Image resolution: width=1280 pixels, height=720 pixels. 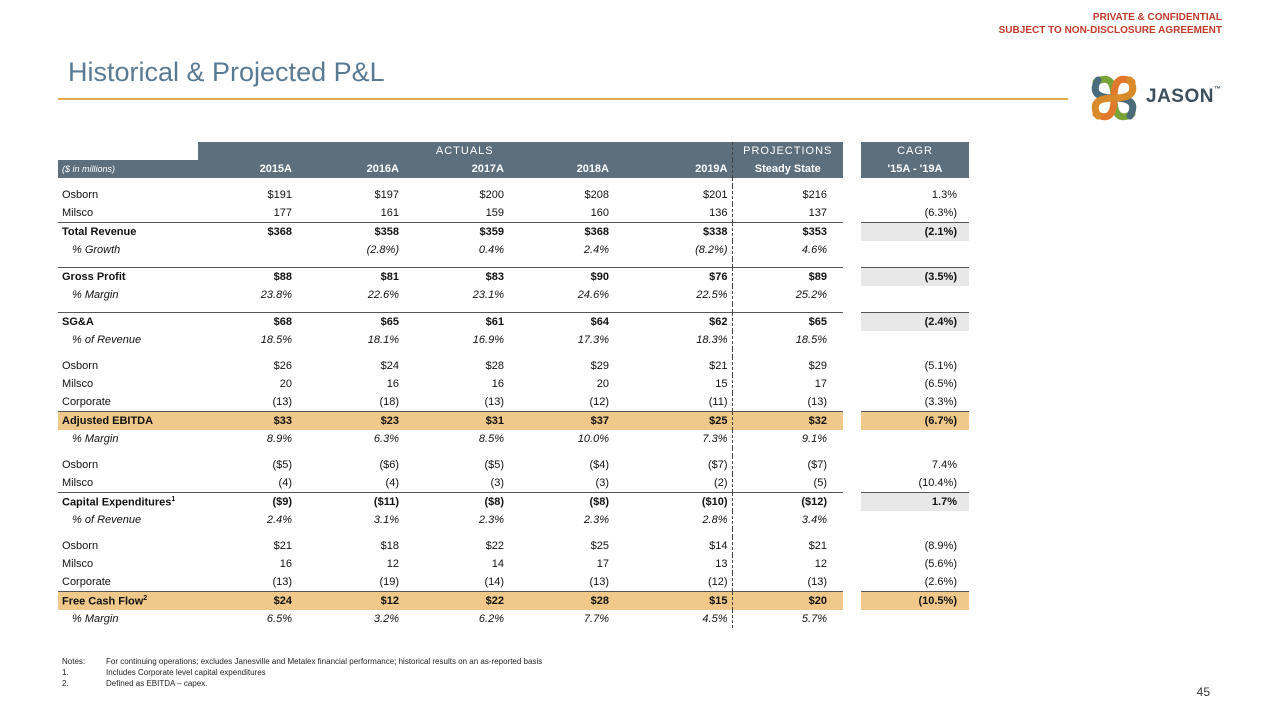 I want to click on table-cell: (18), so click(x=389, y=402).